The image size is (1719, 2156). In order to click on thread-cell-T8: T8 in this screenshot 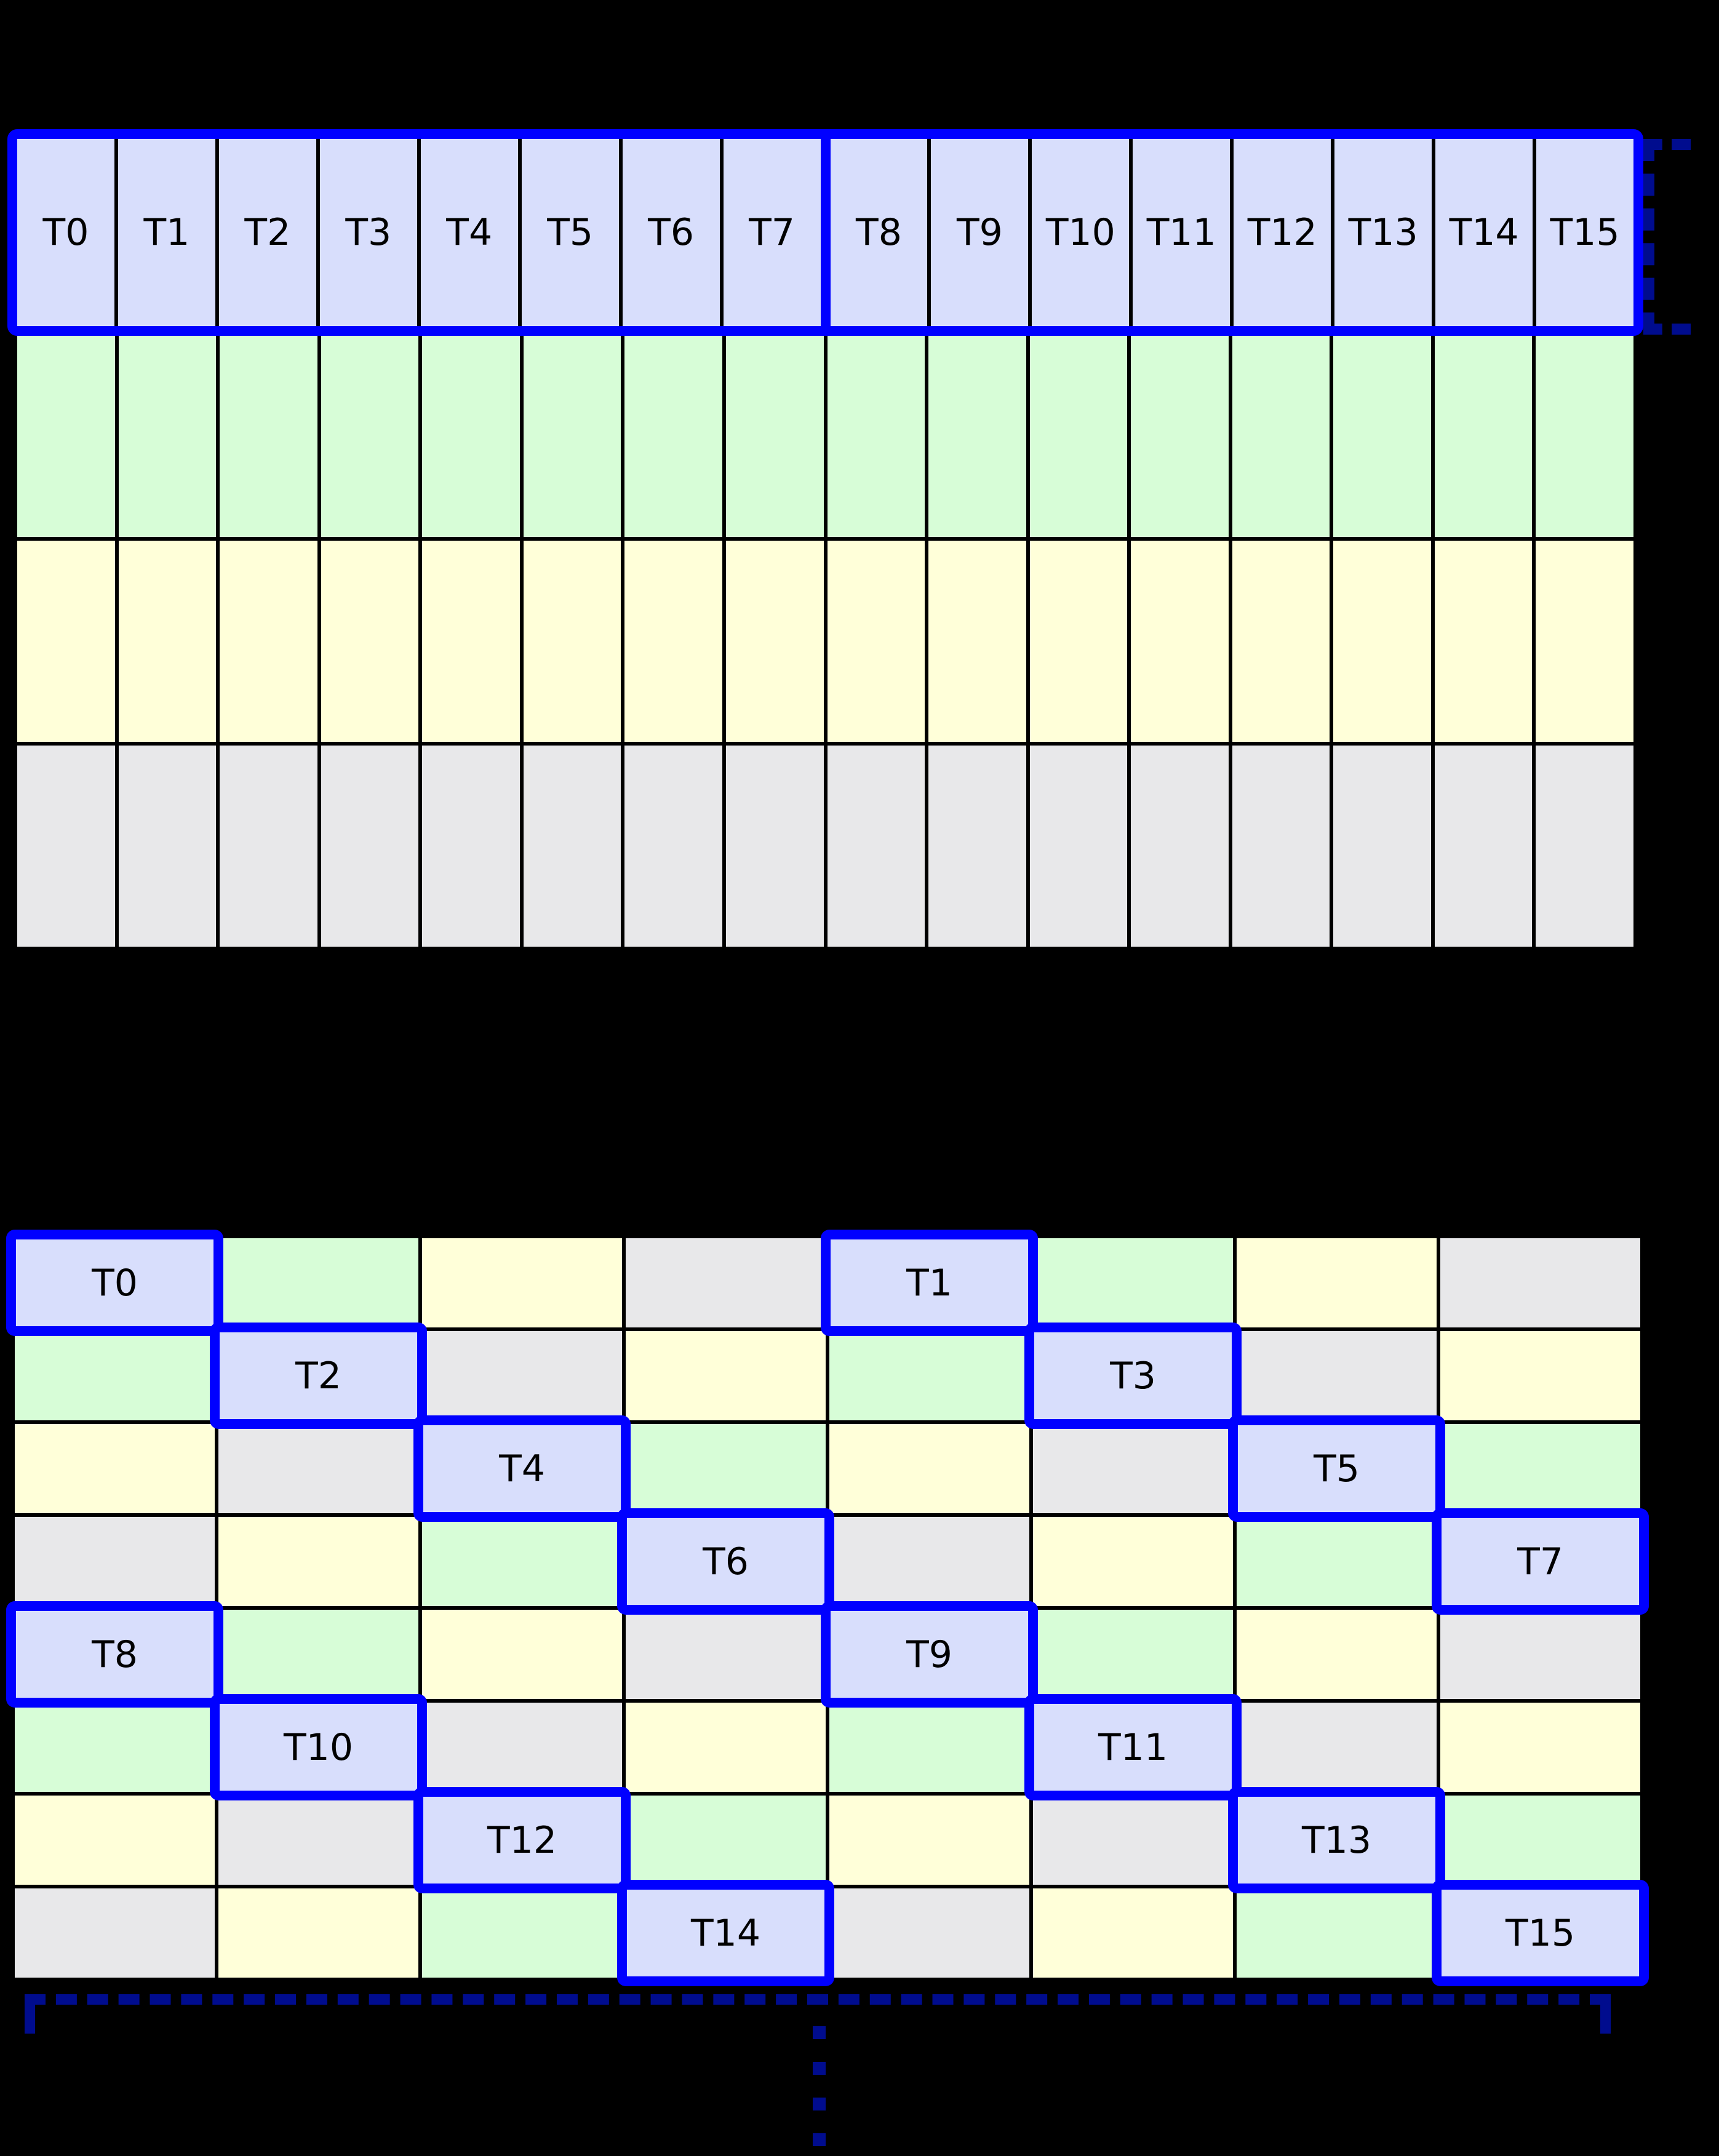, I will do `click(880, 232)`.